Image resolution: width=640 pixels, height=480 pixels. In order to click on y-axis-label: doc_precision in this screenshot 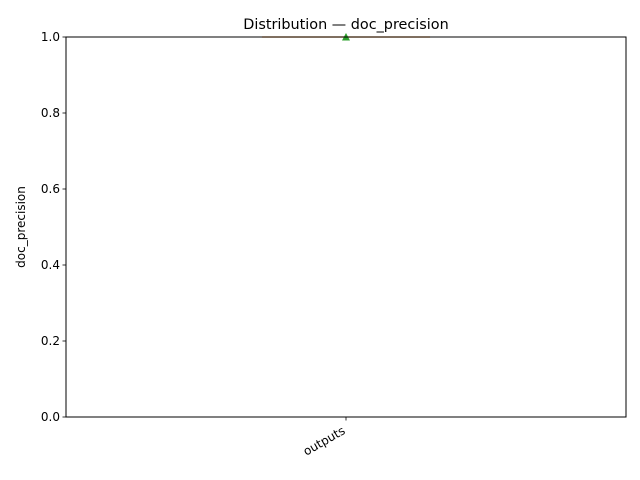, I will do `click(21, 227)`.